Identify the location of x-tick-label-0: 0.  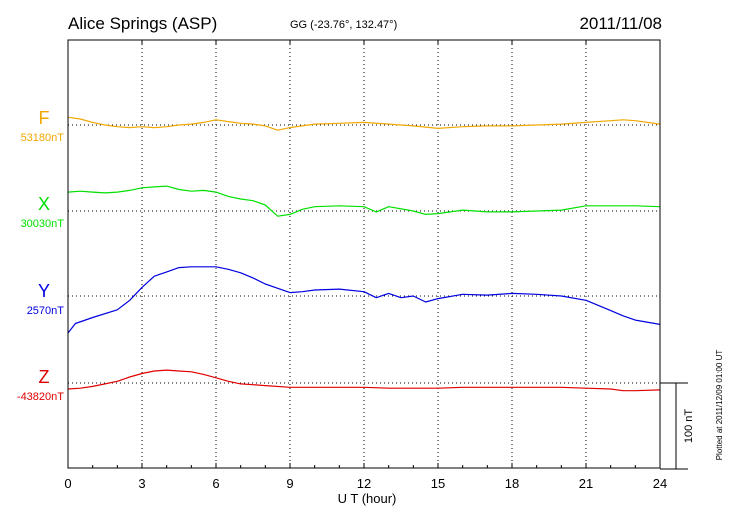
(67, 483).